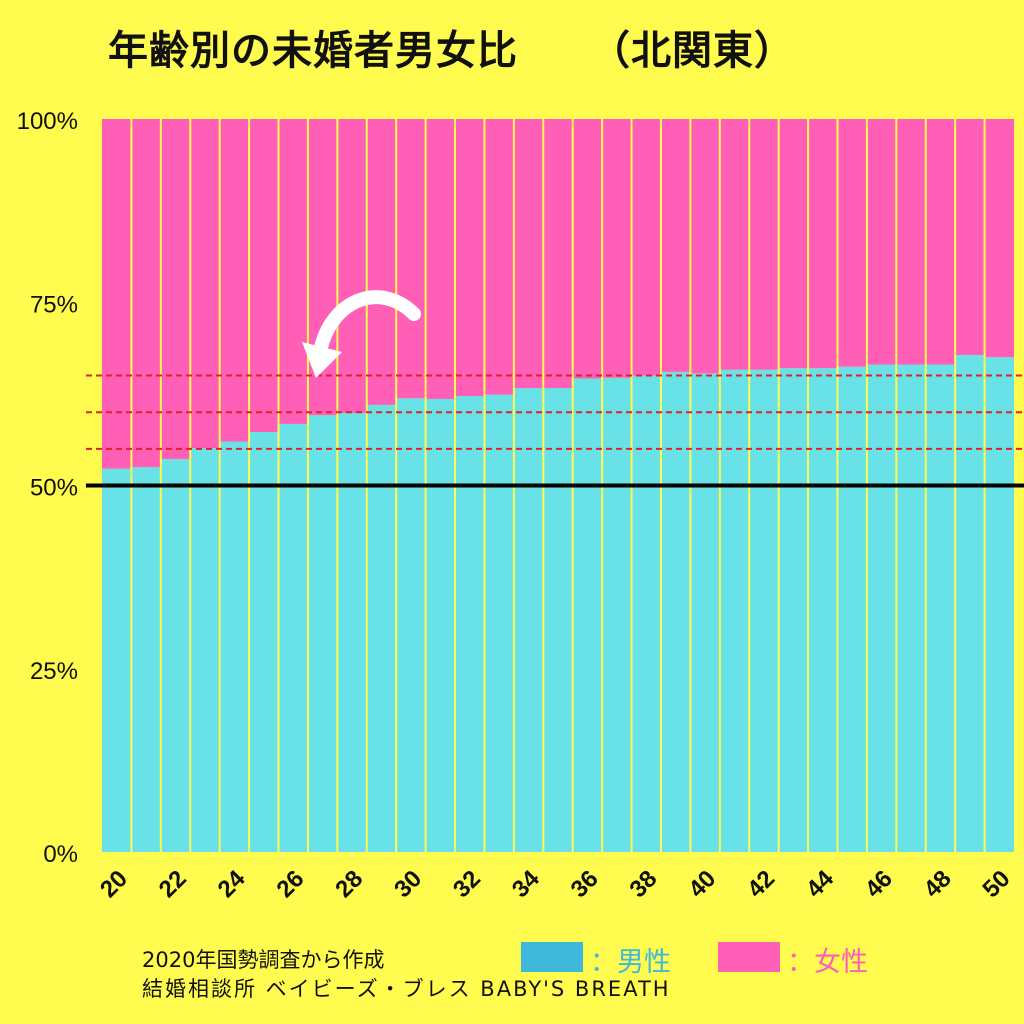 The image size is (1024, 1024). What do you see at coordinates (349, 884) in the screenshot?
I see `x-tick-label: 28` at bounding box center [349, 884].